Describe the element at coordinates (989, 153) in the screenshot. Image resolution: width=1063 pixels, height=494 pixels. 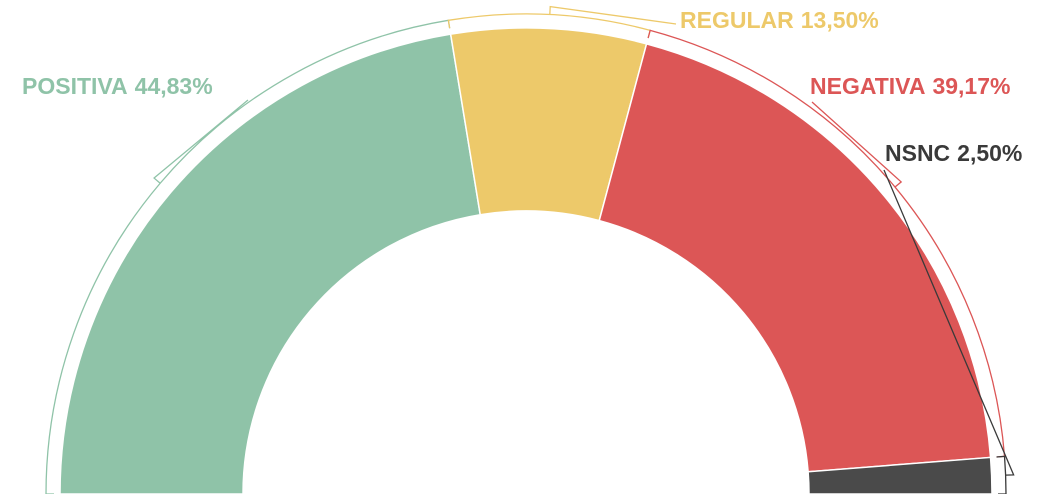
I see `slice-label-value: 2,50%` at that location.